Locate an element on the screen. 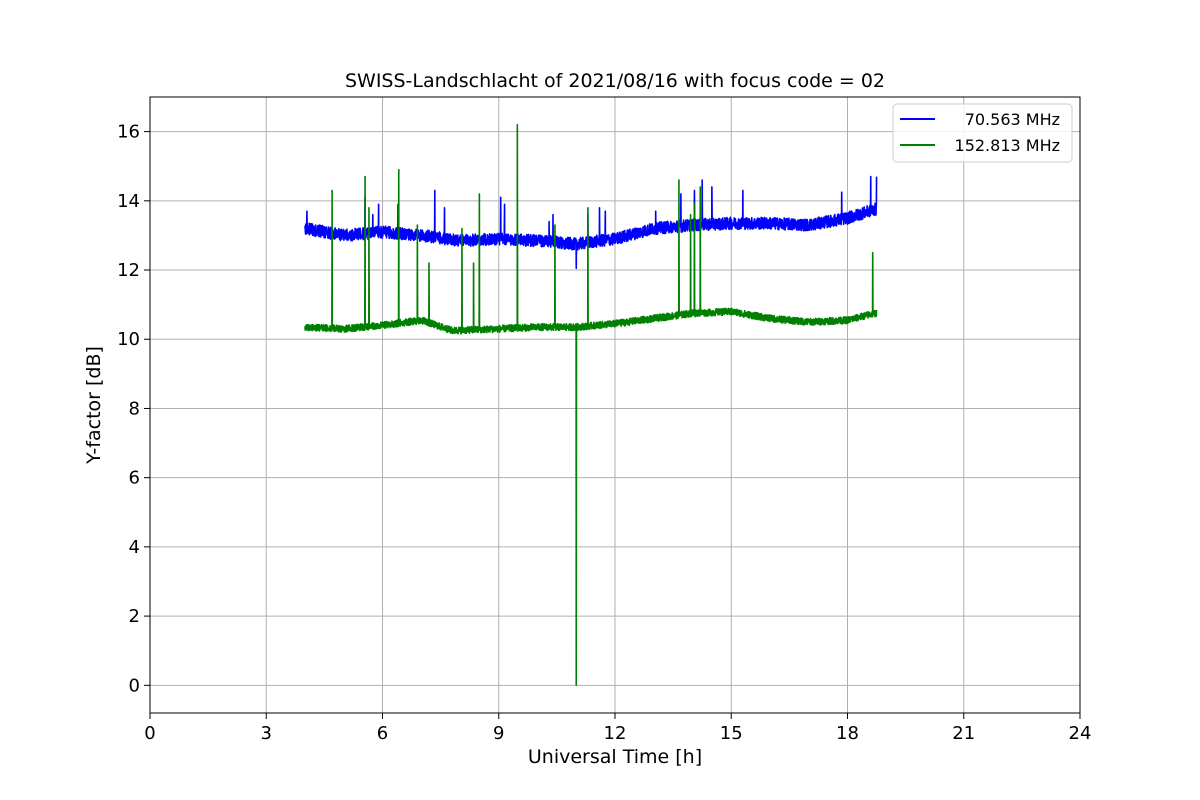 The image size is (1200, 800). x-tick-label: 12 is located at coordinates (615, 733).